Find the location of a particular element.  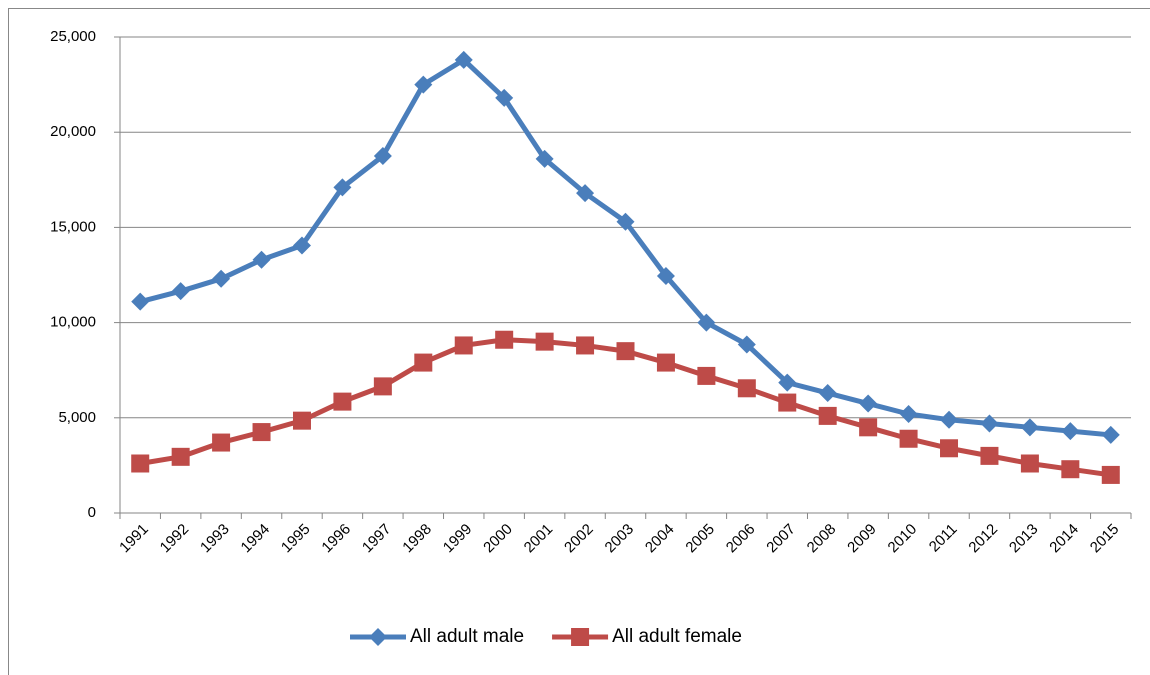

x-tick-label: 1997 is located at coordinates (377, 539).